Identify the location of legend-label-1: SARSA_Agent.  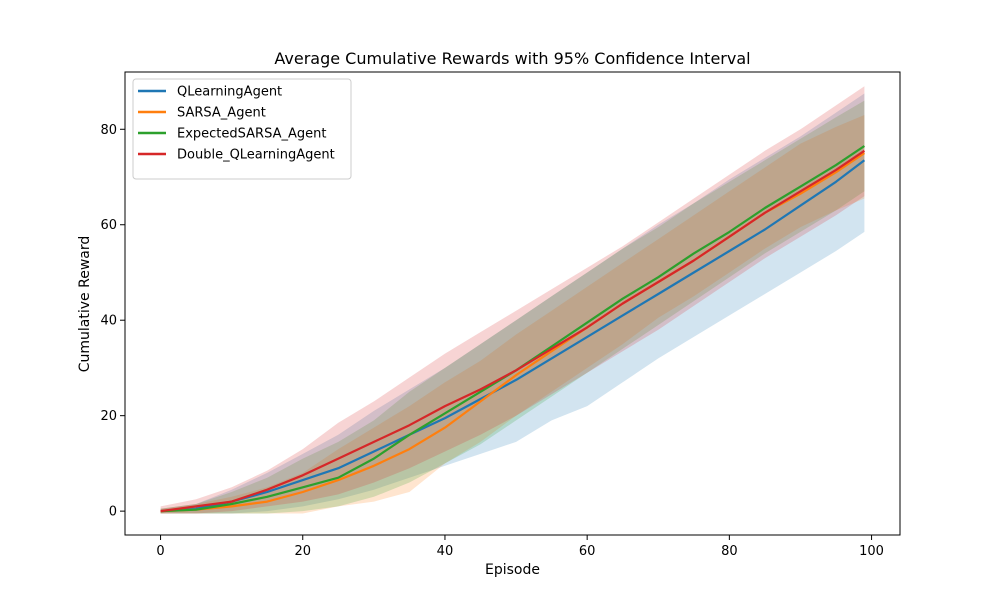
(221, 113).